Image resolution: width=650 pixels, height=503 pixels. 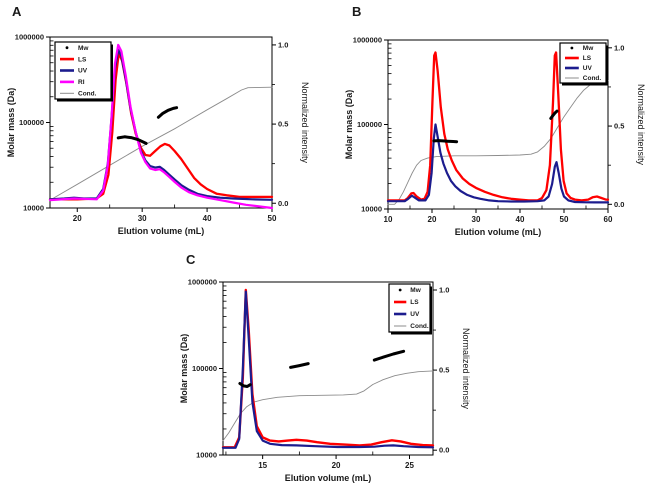 What do you see at coordinates (389, 355) in the screenshot?
I see `series-C-Mw-seg3` at bounding box center [389, 355].